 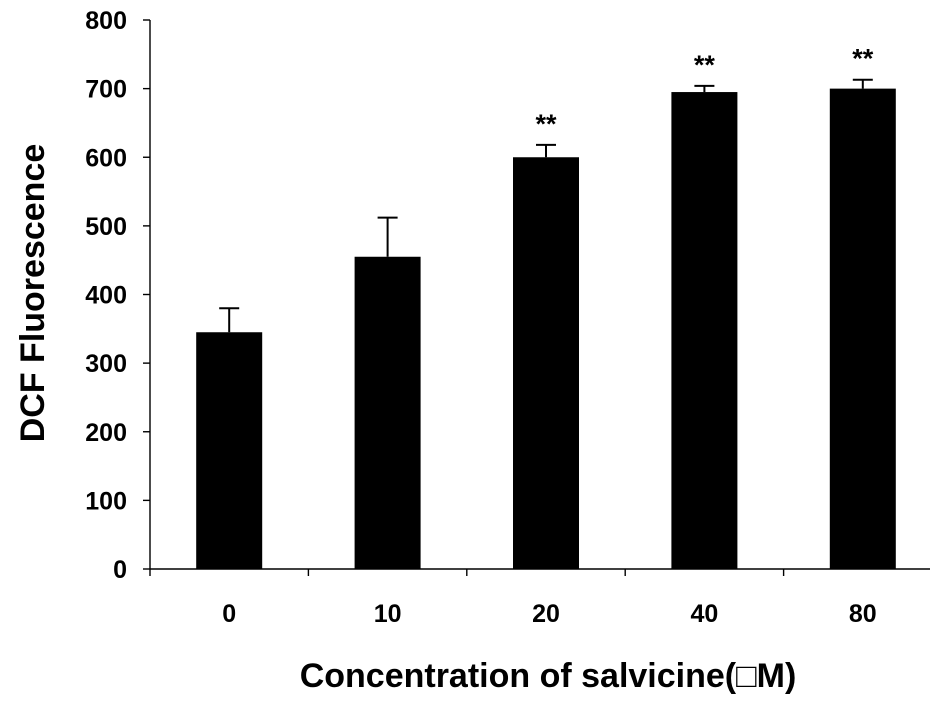 I want to click on y-tick-label: 100, so click(x=106, y=501).